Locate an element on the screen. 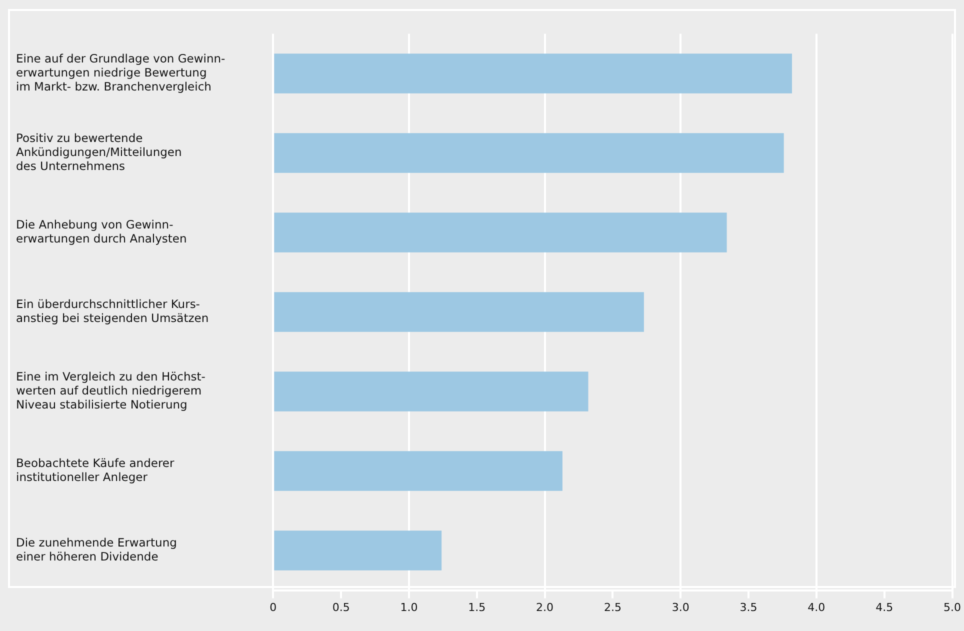 This screenshot has width=964, height=631. y-tick-label: Eine im Vergleich zu den Höchst- werten auf deutlich niedrigerem Niveau stabilisierte Notierung is located at coordinates (111, 391).